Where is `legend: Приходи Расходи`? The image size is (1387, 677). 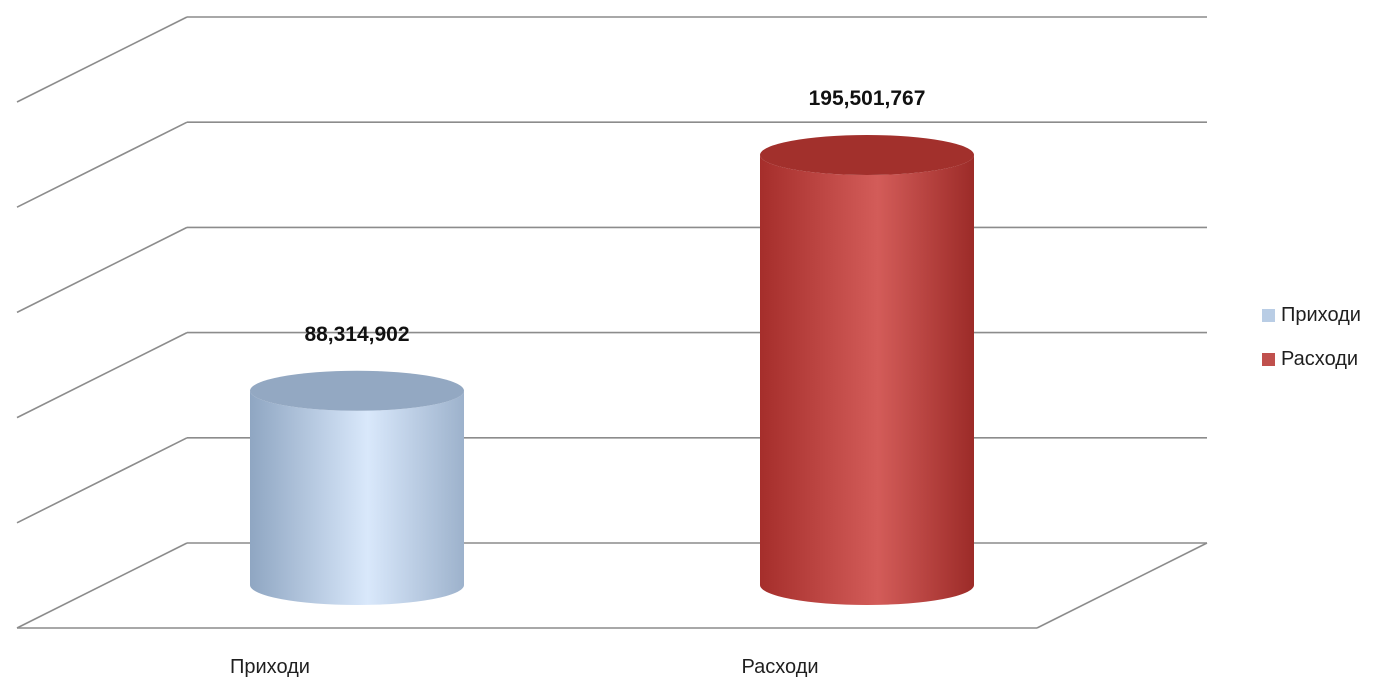 legend: Приходи Расходи is located at coordinates (1311, 348).